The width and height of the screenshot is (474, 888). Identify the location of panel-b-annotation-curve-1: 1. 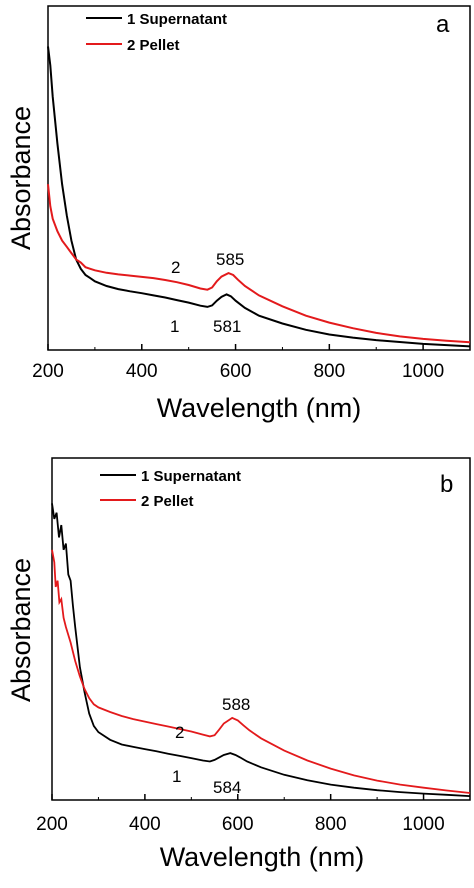
(176, 776).